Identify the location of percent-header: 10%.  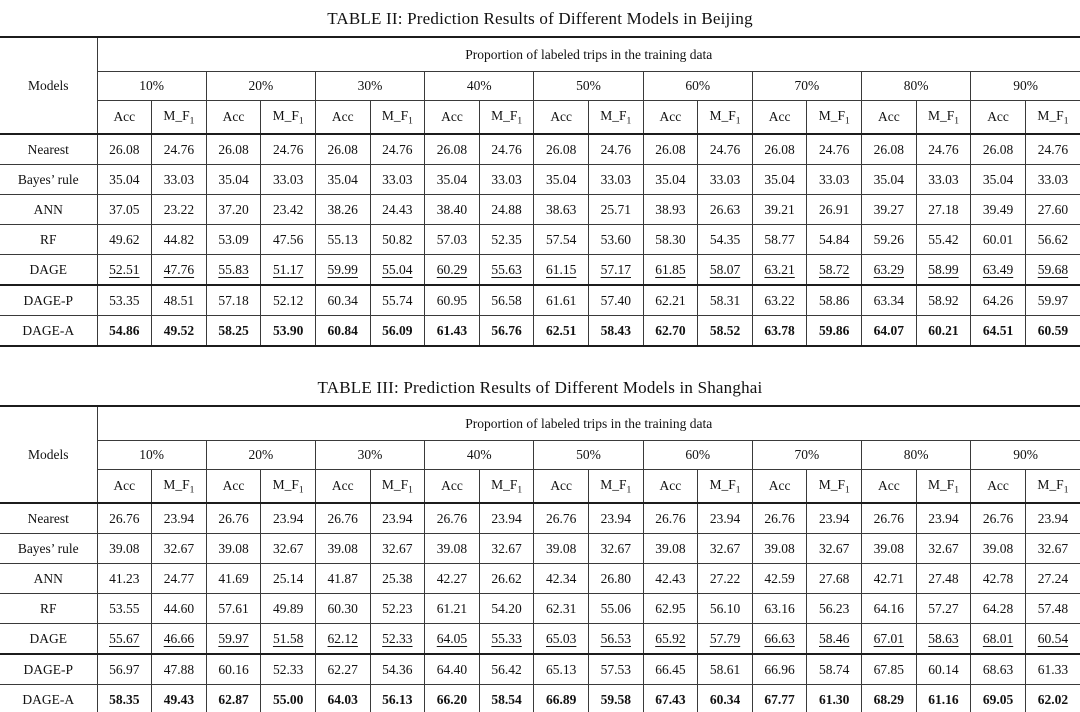
(152, 86).